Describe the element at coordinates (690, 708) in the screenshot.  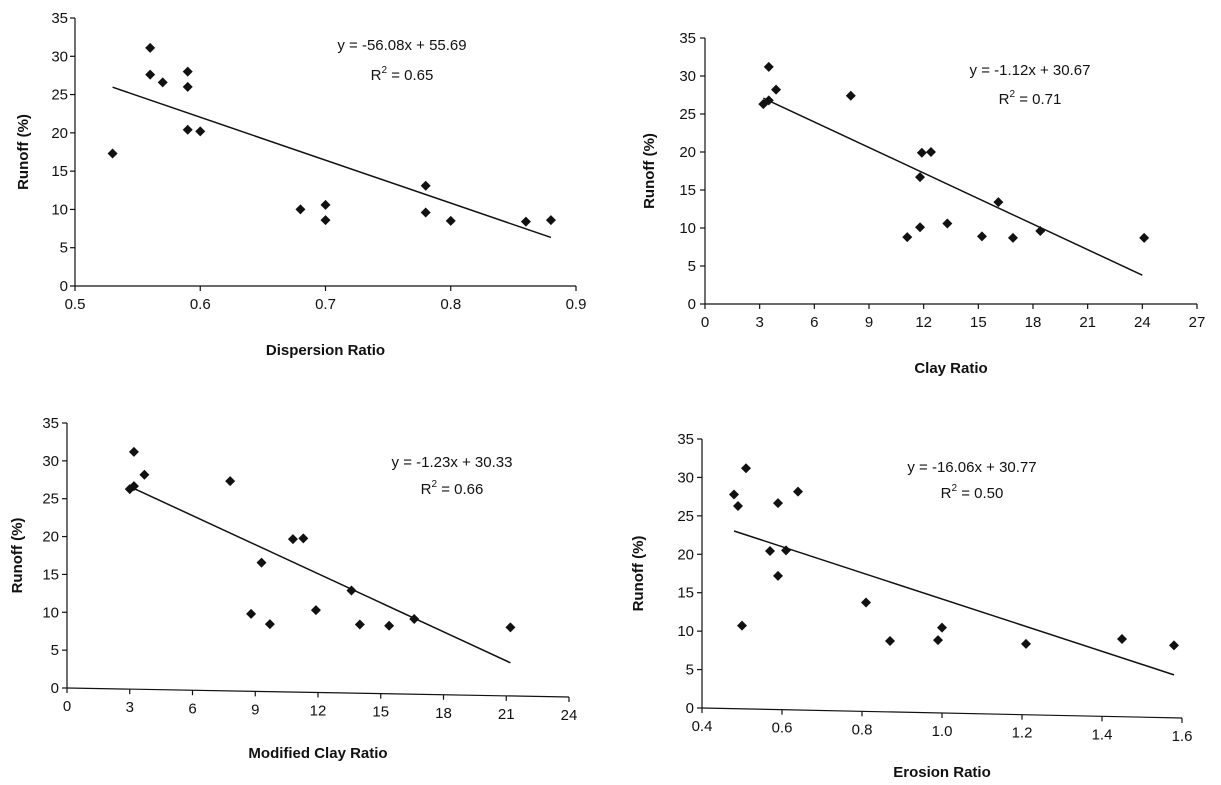
I see `y-tick-label: 0` at that location.